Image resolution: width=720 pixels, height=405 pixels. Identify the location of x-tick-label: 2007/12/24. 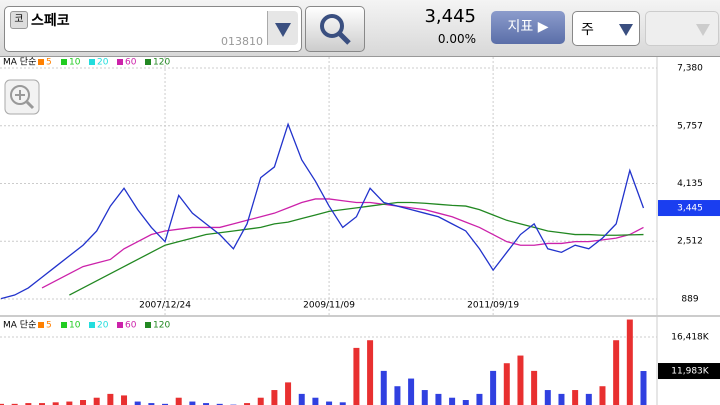
(165, 306).